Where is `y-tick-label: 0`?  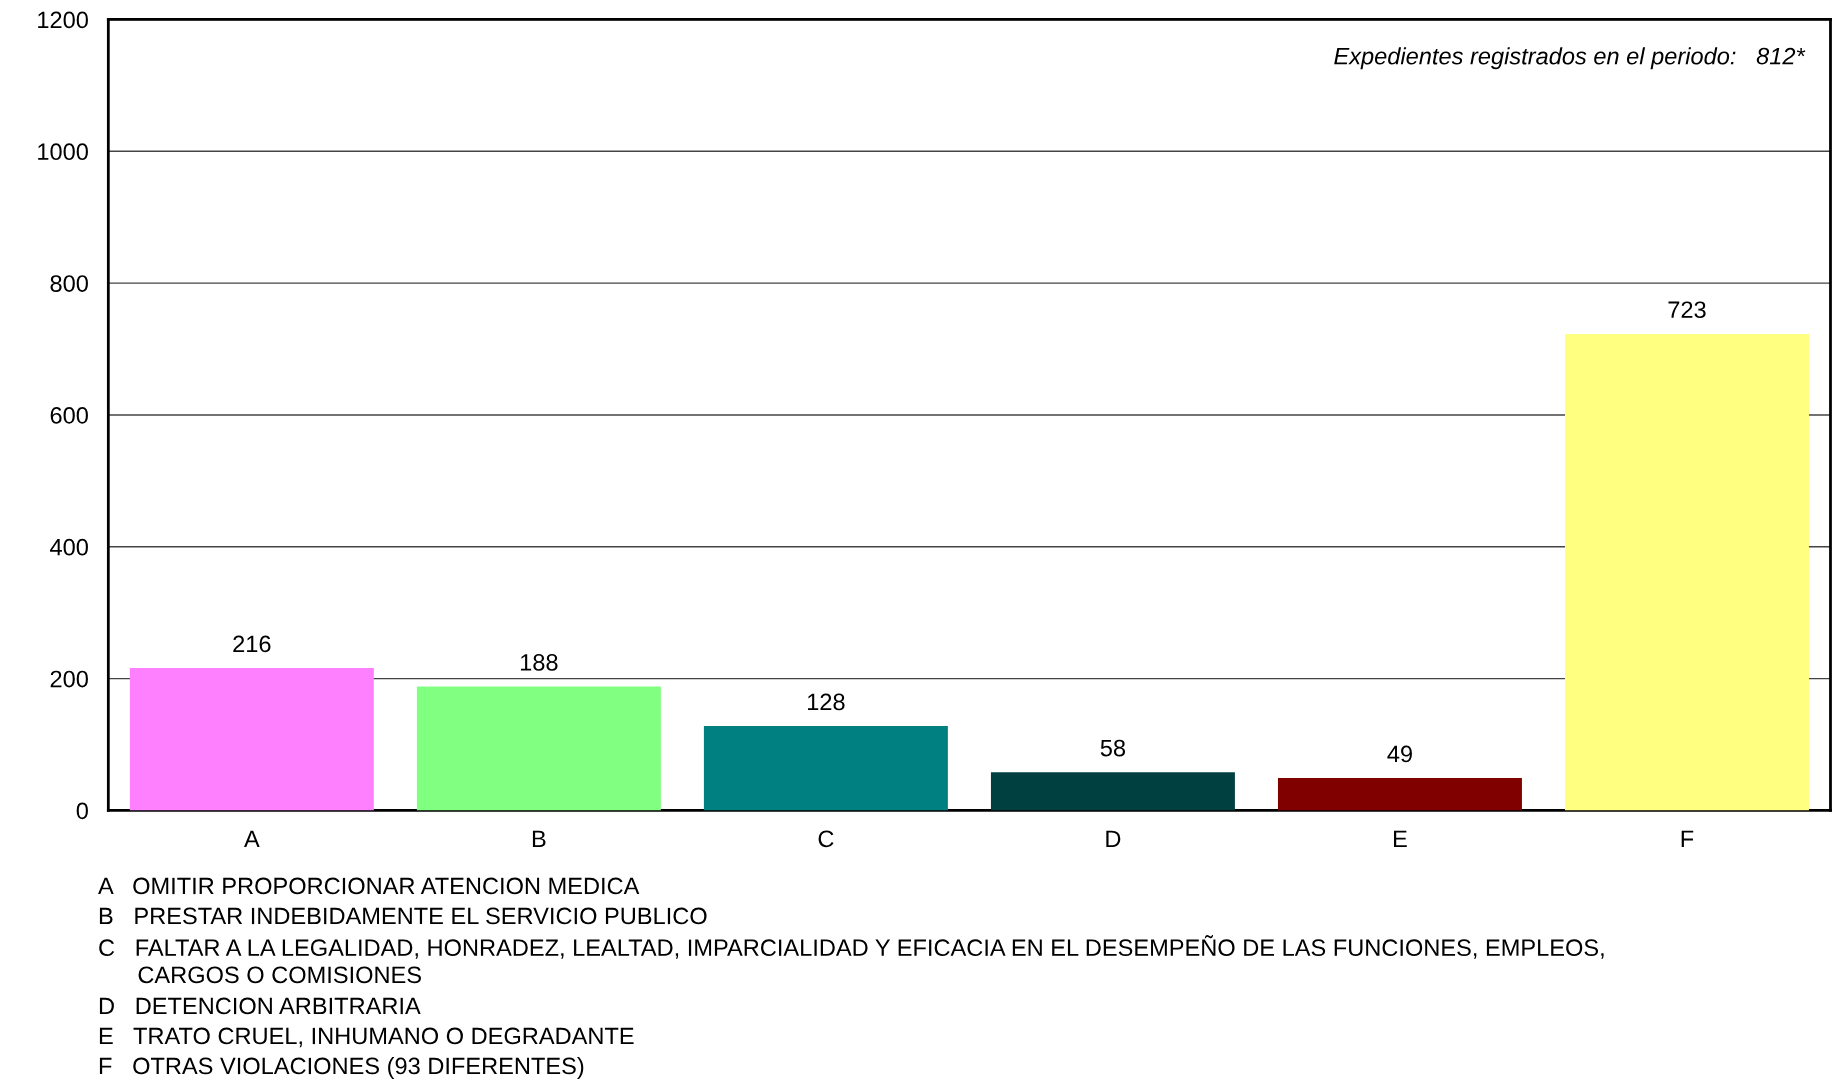 y-tick-label: 0 is located at coordinates (82, 811).